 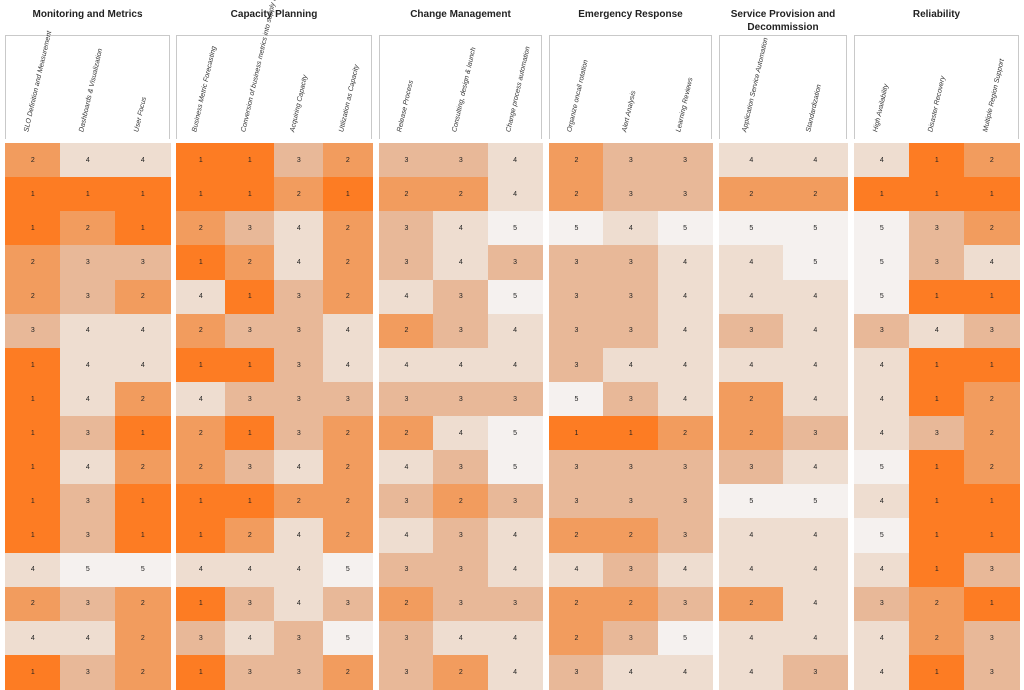 I want to click on group-title: Emergency Response, so click(x=630, y=14).